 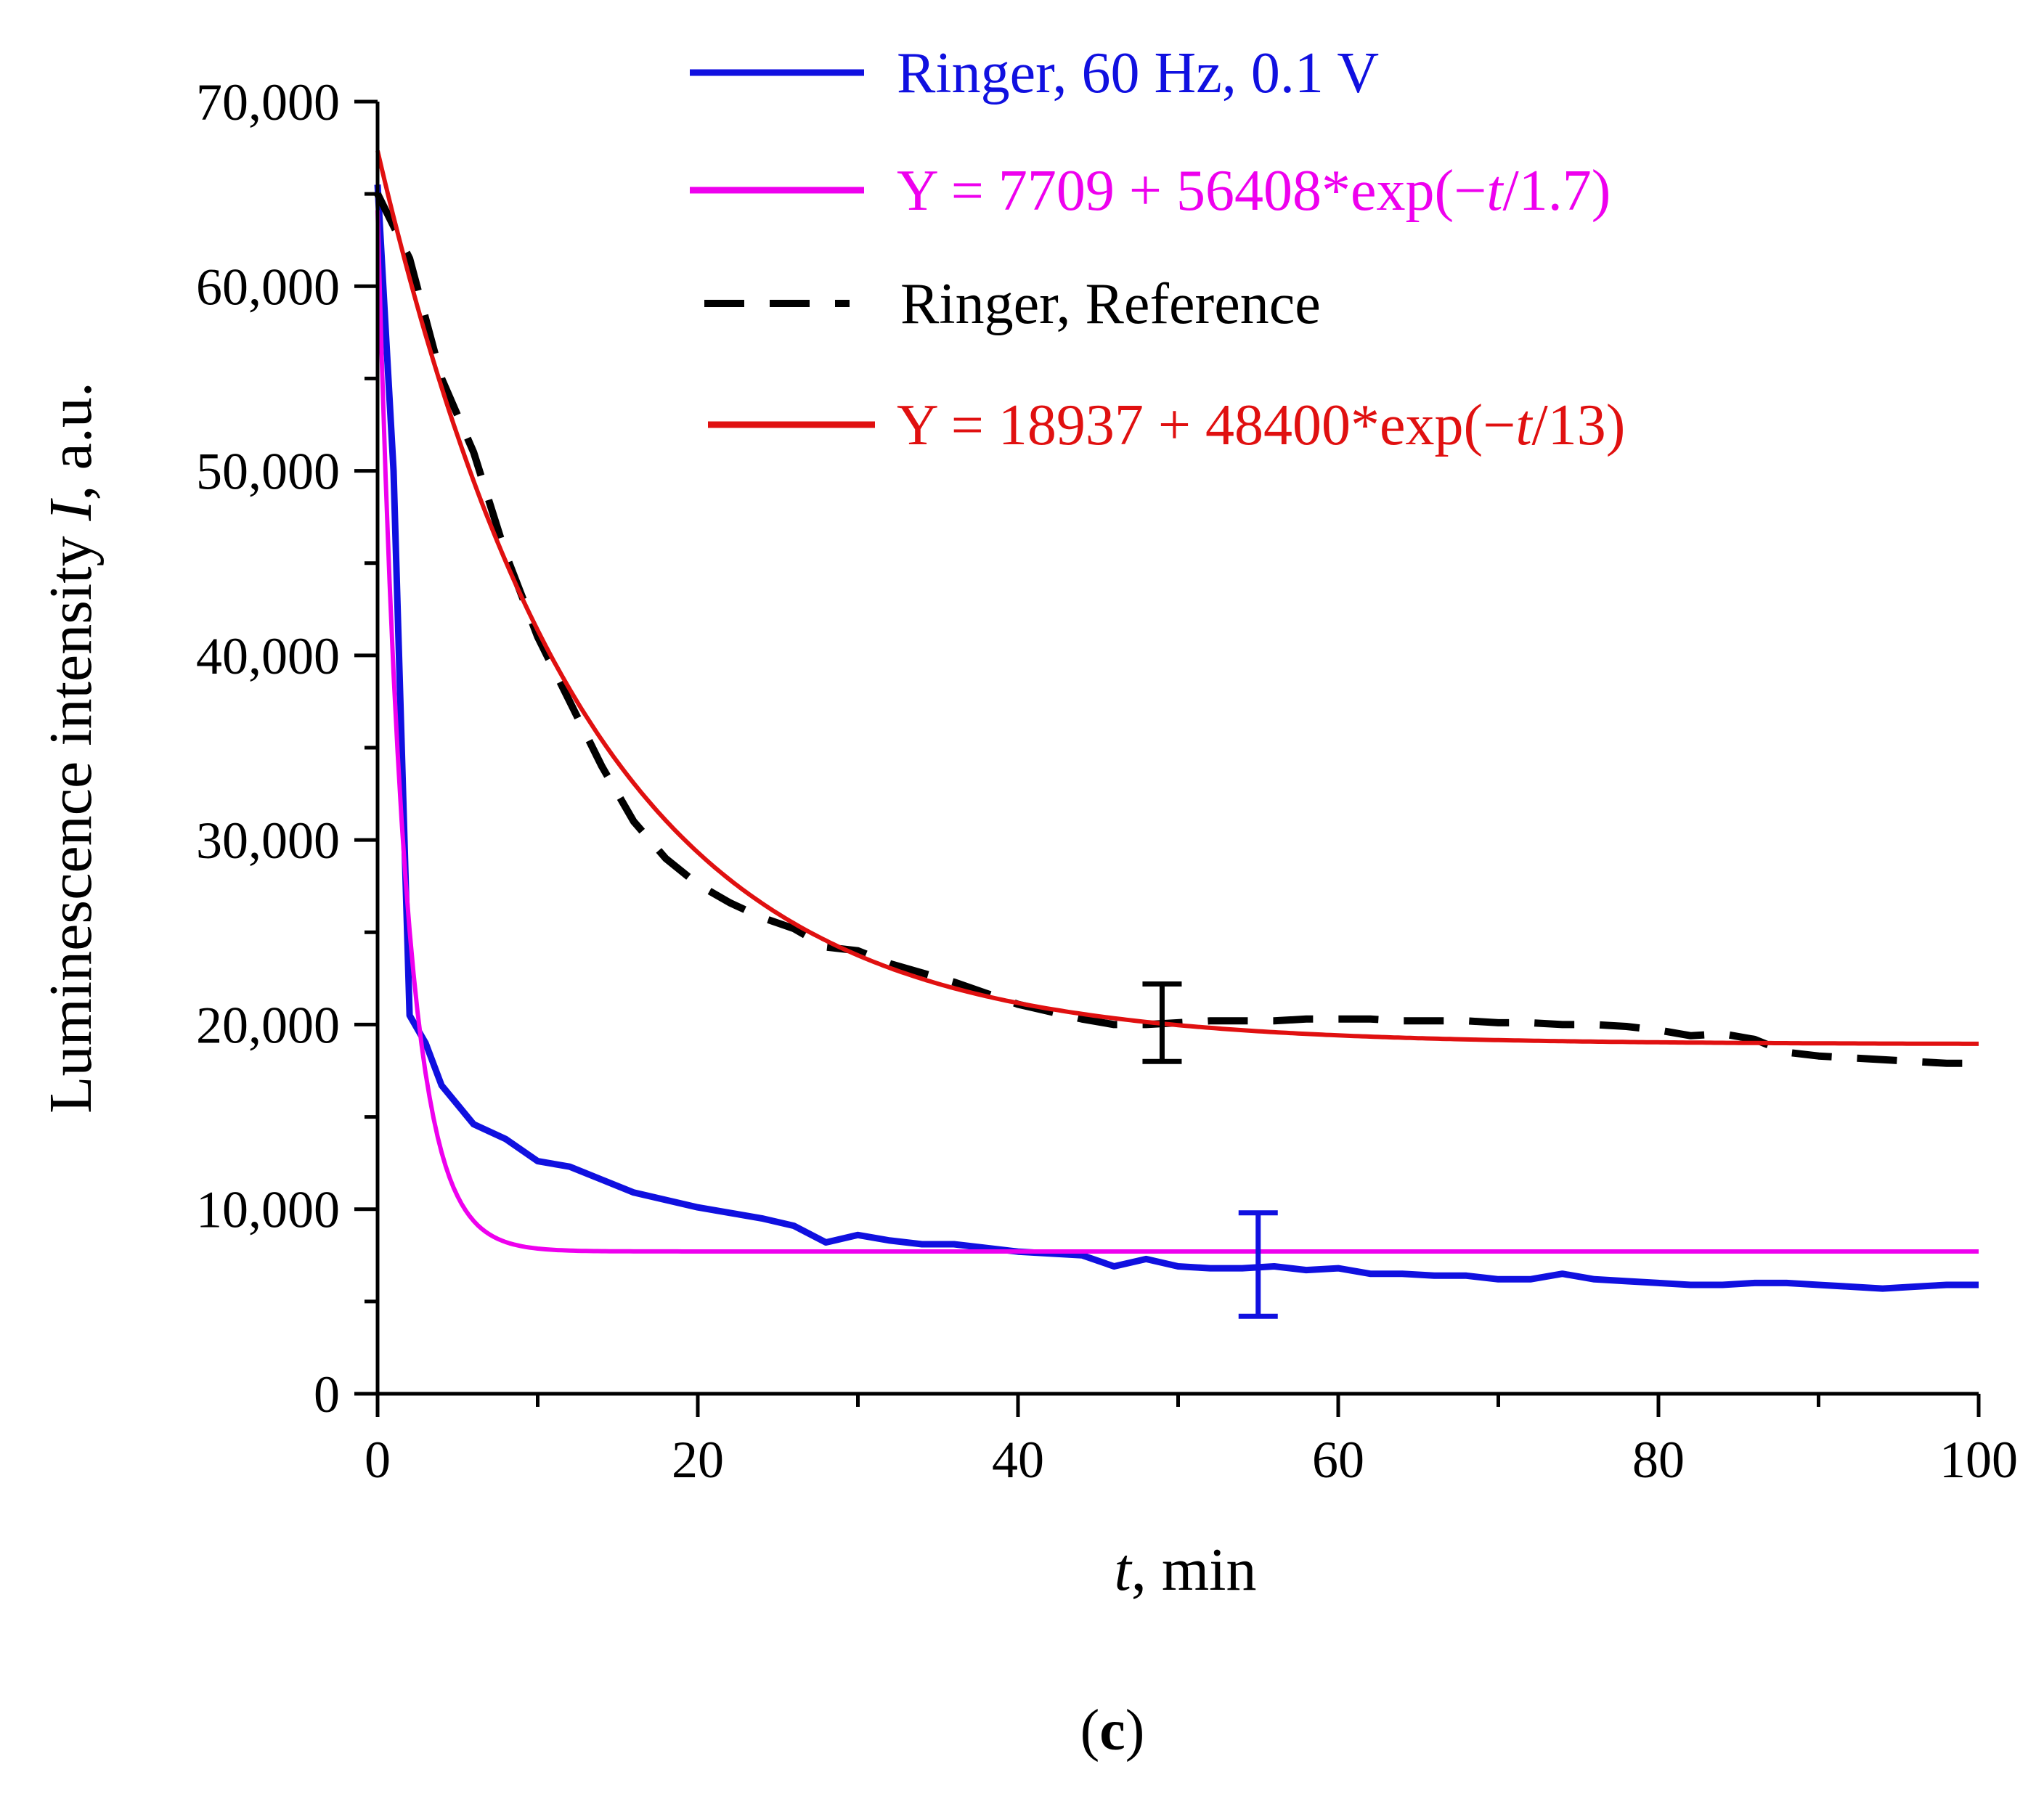 I want to click on x-tick-label: 80, so click(x=1658, y=1460).